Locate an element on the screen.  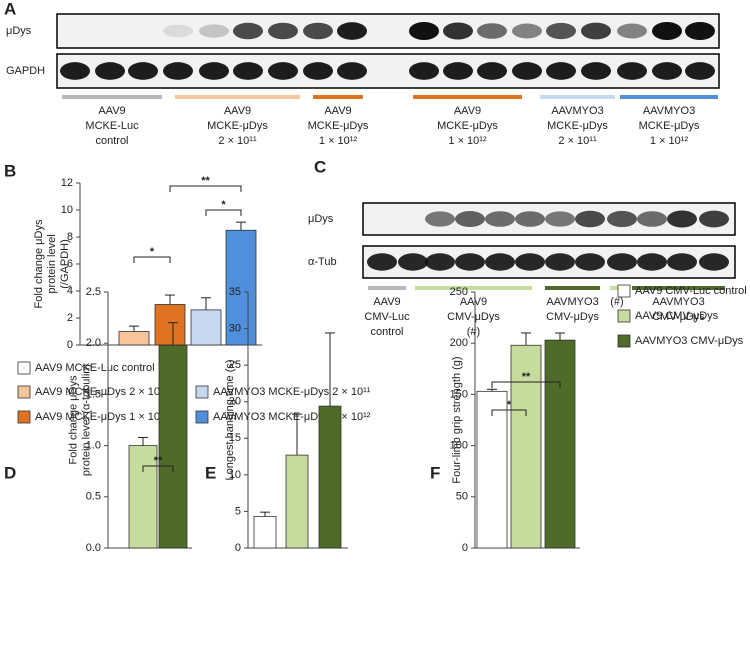
legend-label: AAVMYO3 CMV-μDys is located at coordinates (689, 341).